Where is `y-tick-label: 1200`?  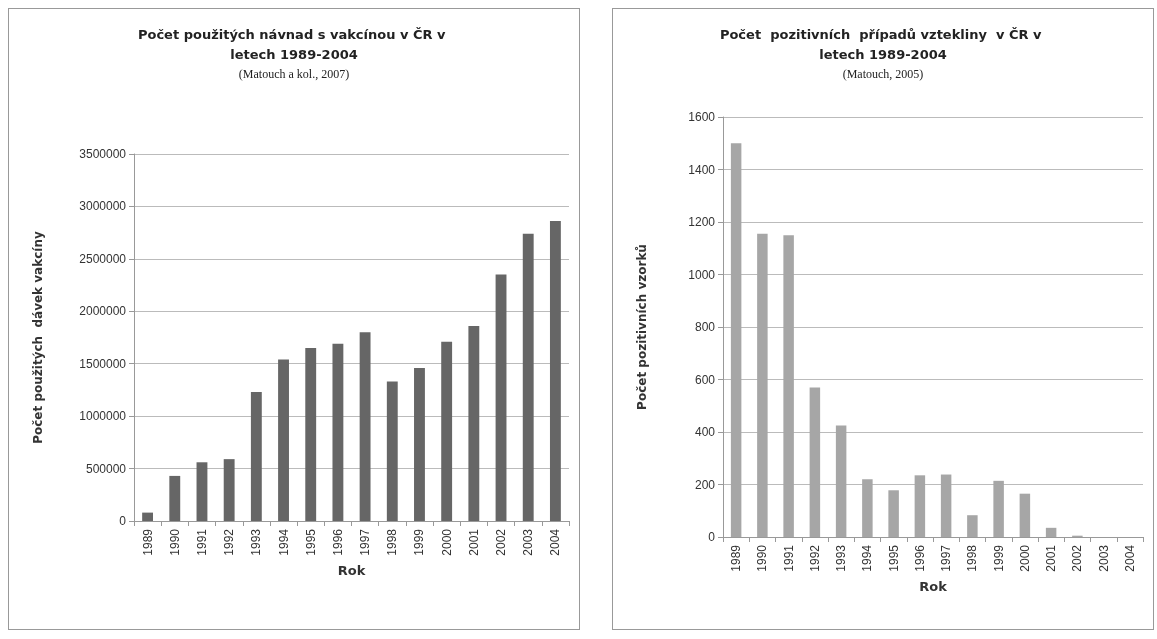
y-tick-label: 1200 is located at coordinates (702, 222).